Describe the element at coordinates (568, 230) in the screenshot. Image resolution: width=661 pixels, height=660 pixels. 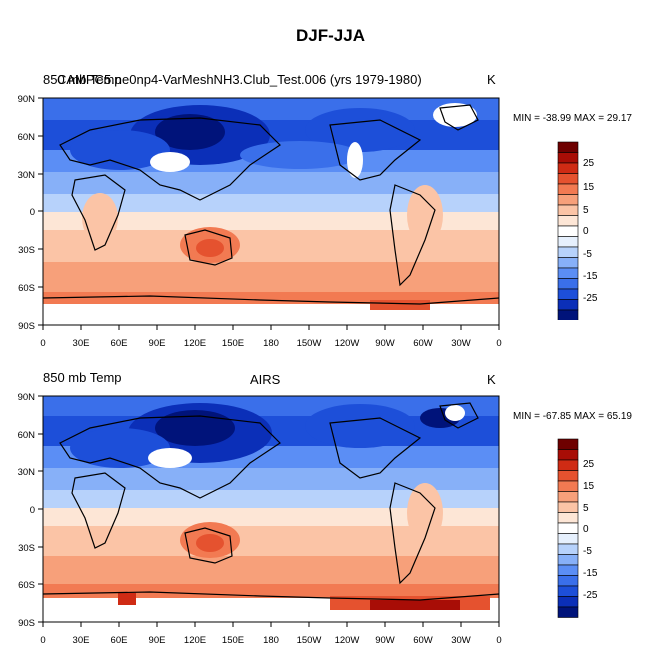
I see `panel1-colorbar-swatches` at that location.